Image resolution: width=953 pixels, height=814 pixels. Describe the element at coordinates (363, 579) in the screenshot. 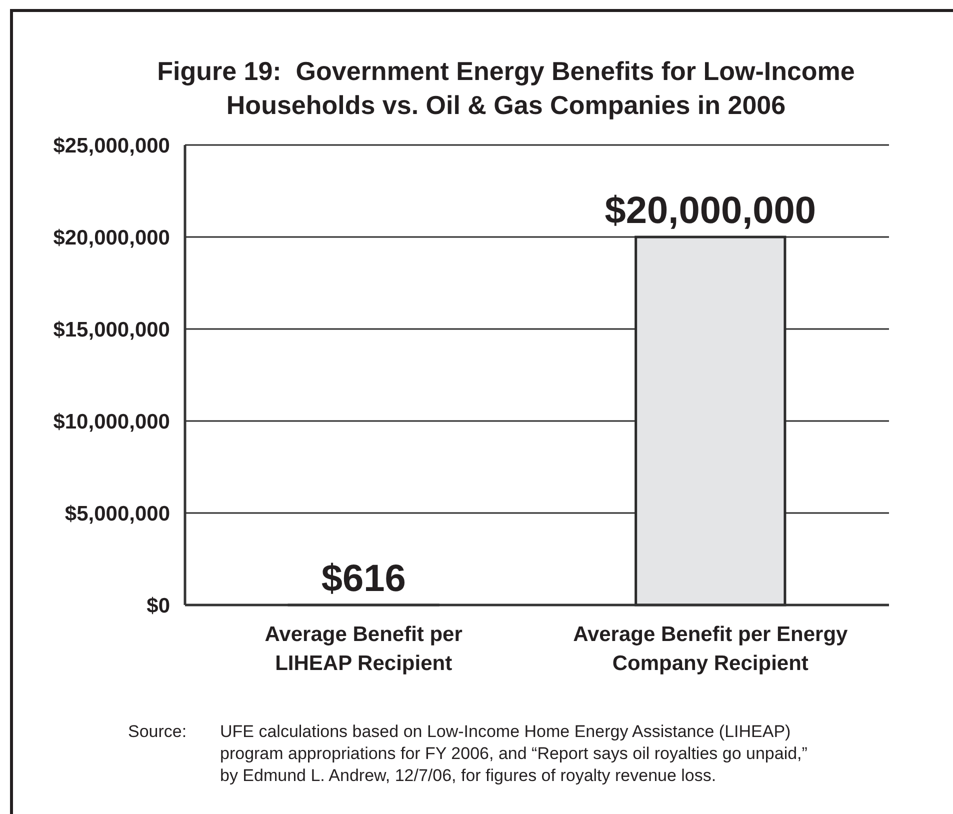

I see `data-label: $616` at that location.